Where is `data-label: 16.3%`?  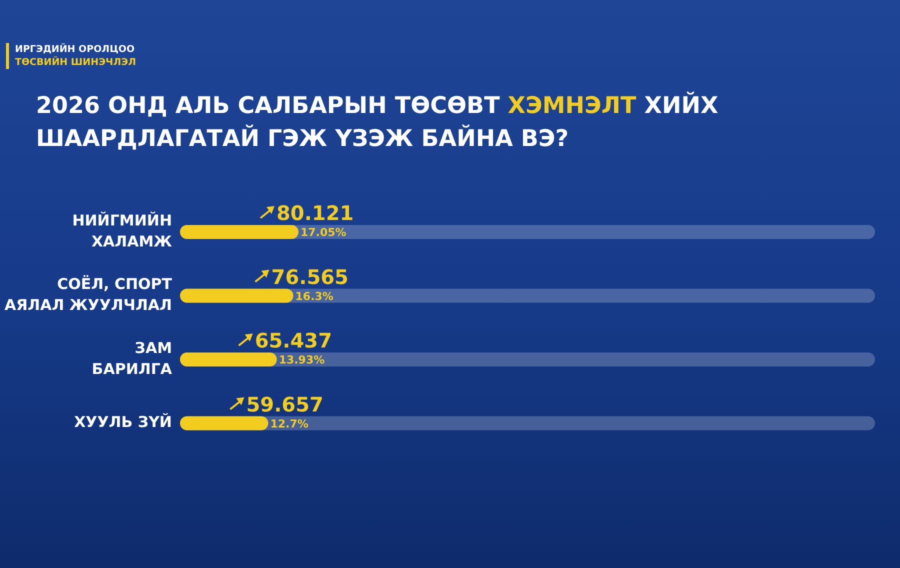
data-label: 16.3% is located at coordinates (314, 296).